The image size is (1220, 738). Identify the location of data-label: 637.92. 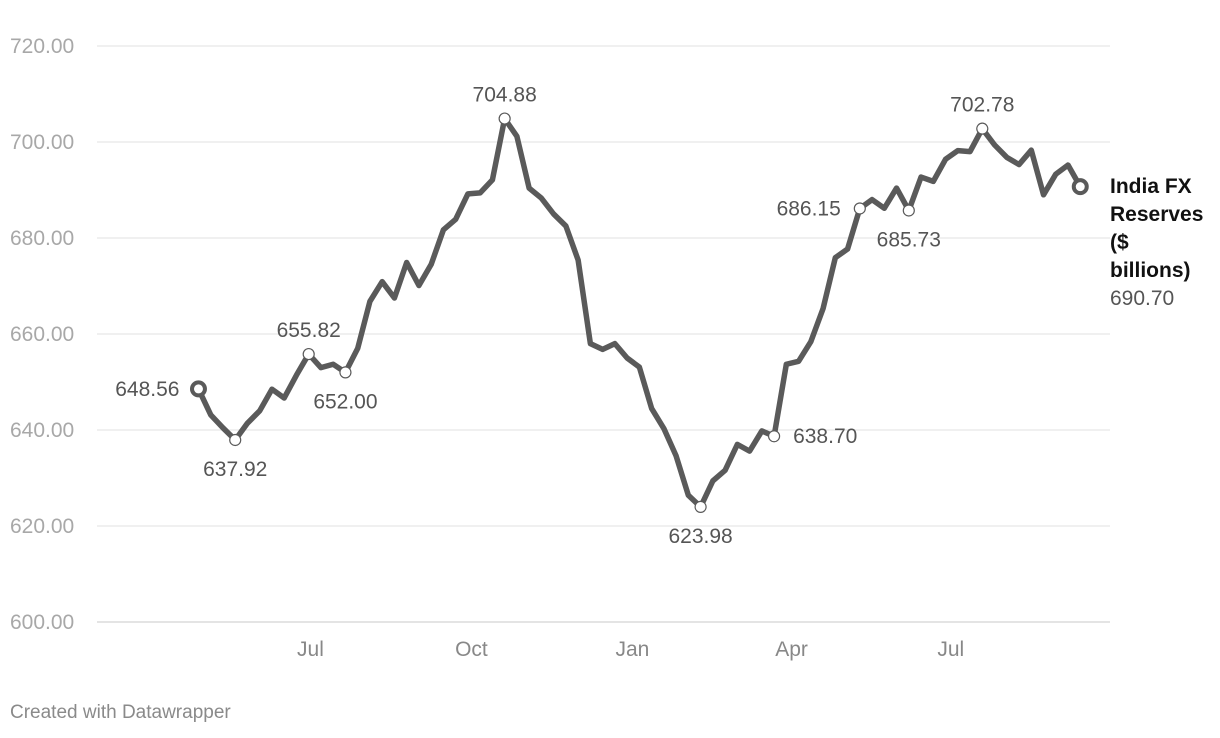
(235, 469).